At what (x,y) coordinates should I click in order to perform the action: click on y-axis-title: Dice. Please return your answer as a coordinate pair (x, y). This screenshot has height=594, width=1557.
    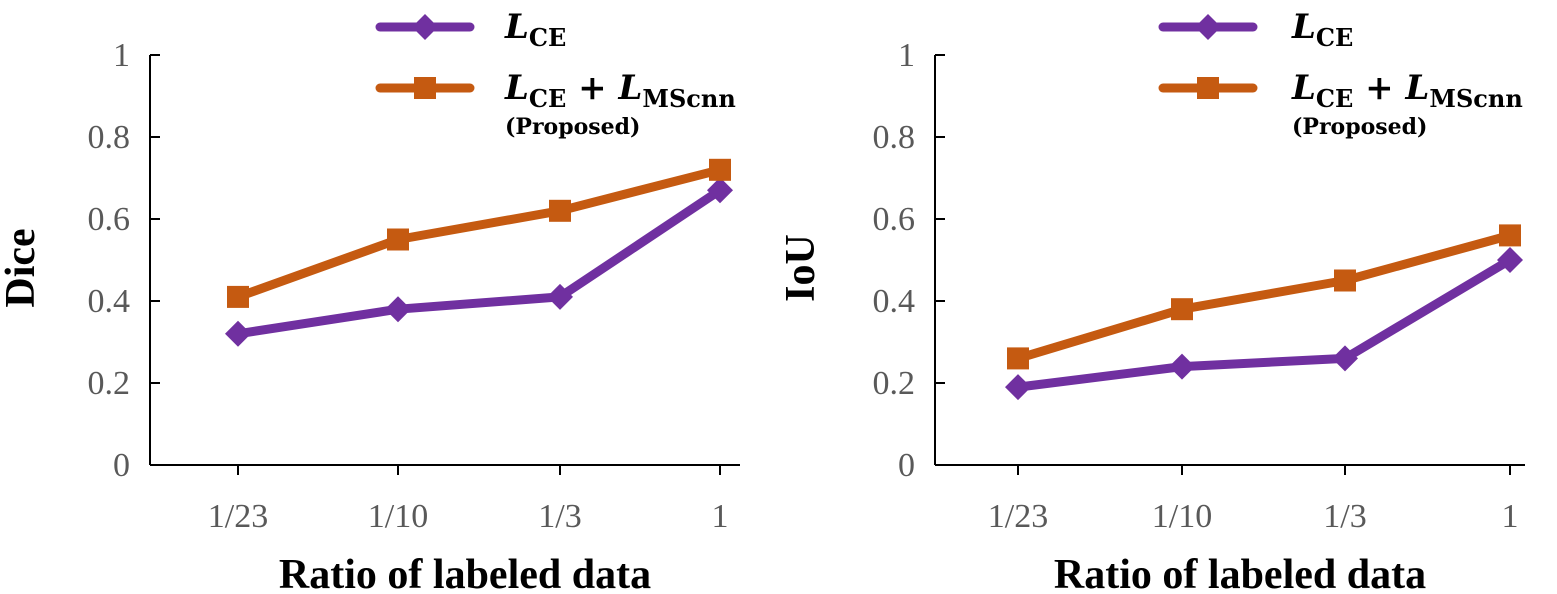
    Looking at the image, I should click on (22, 267).